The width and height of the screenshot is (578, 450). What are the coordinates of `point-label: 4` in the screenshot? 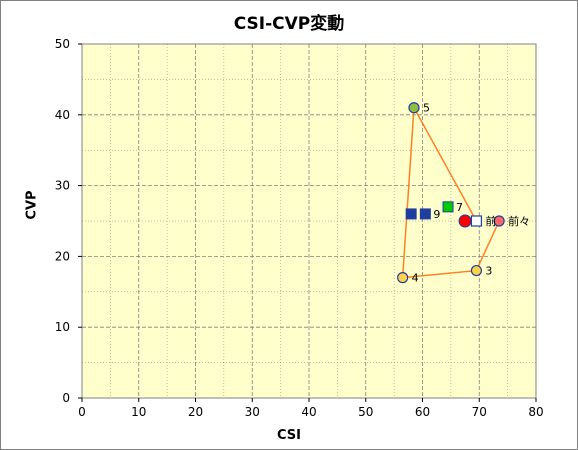 It's located at (415, 278).